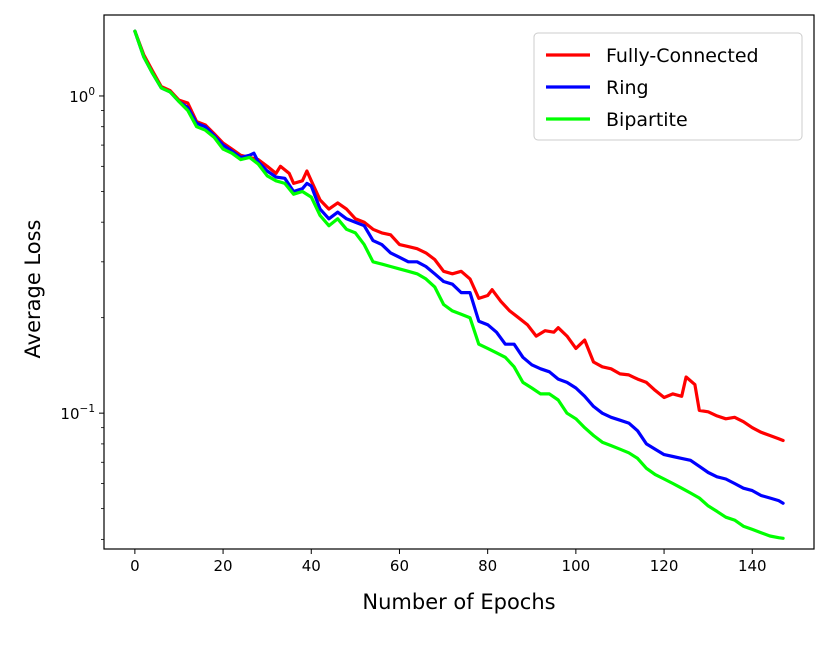  I want to click on legend: Fully-Connected Ring Bipartite, so click(668, 86).